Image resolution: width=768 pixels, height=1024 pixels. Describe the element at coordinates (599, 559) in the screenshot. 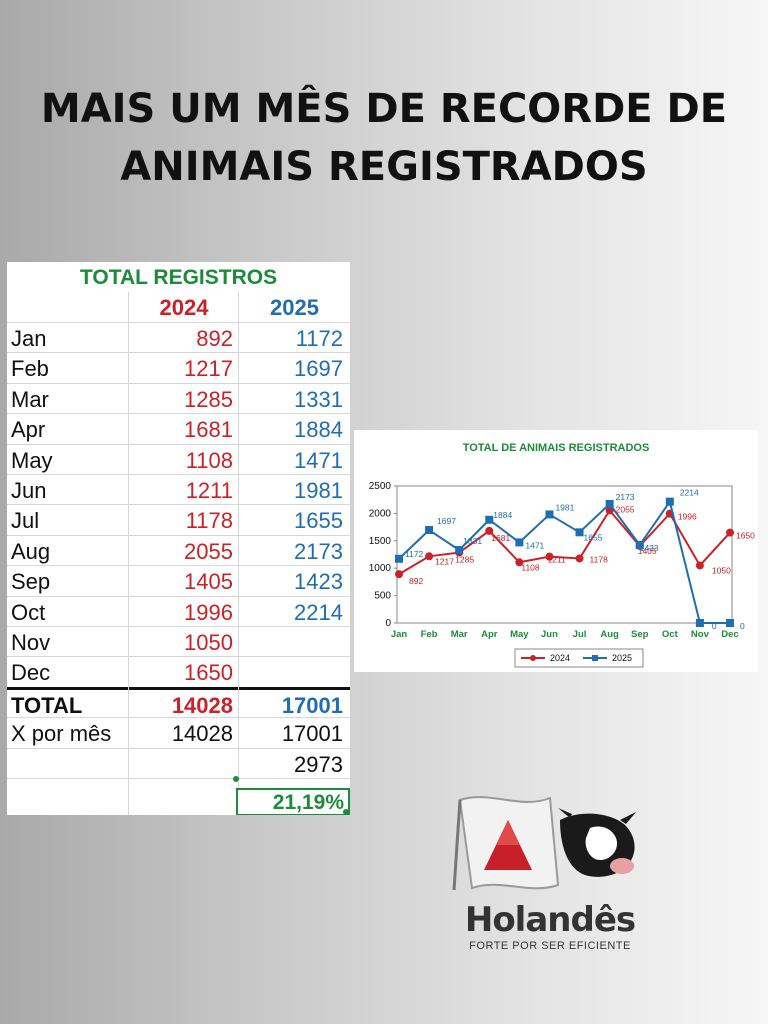

I see `data-label-2024: 1178` at that location.